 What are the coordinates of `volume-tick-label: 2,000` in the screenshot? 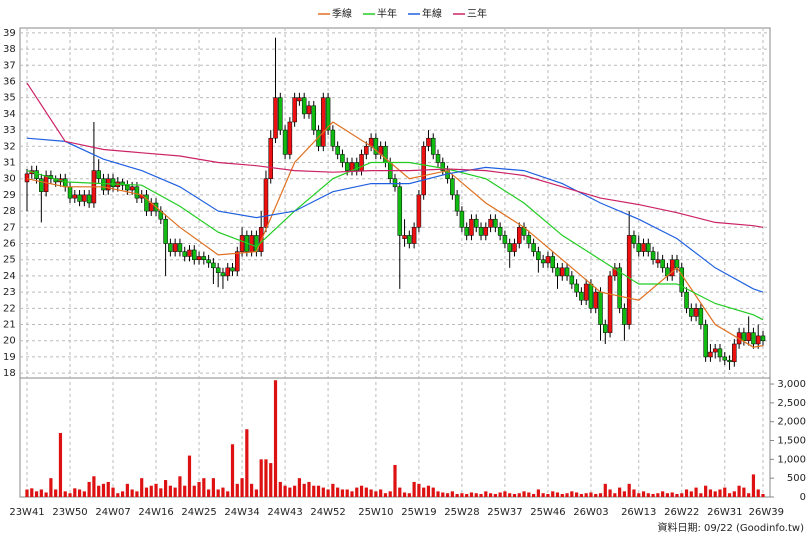 It's located at (791, 422).